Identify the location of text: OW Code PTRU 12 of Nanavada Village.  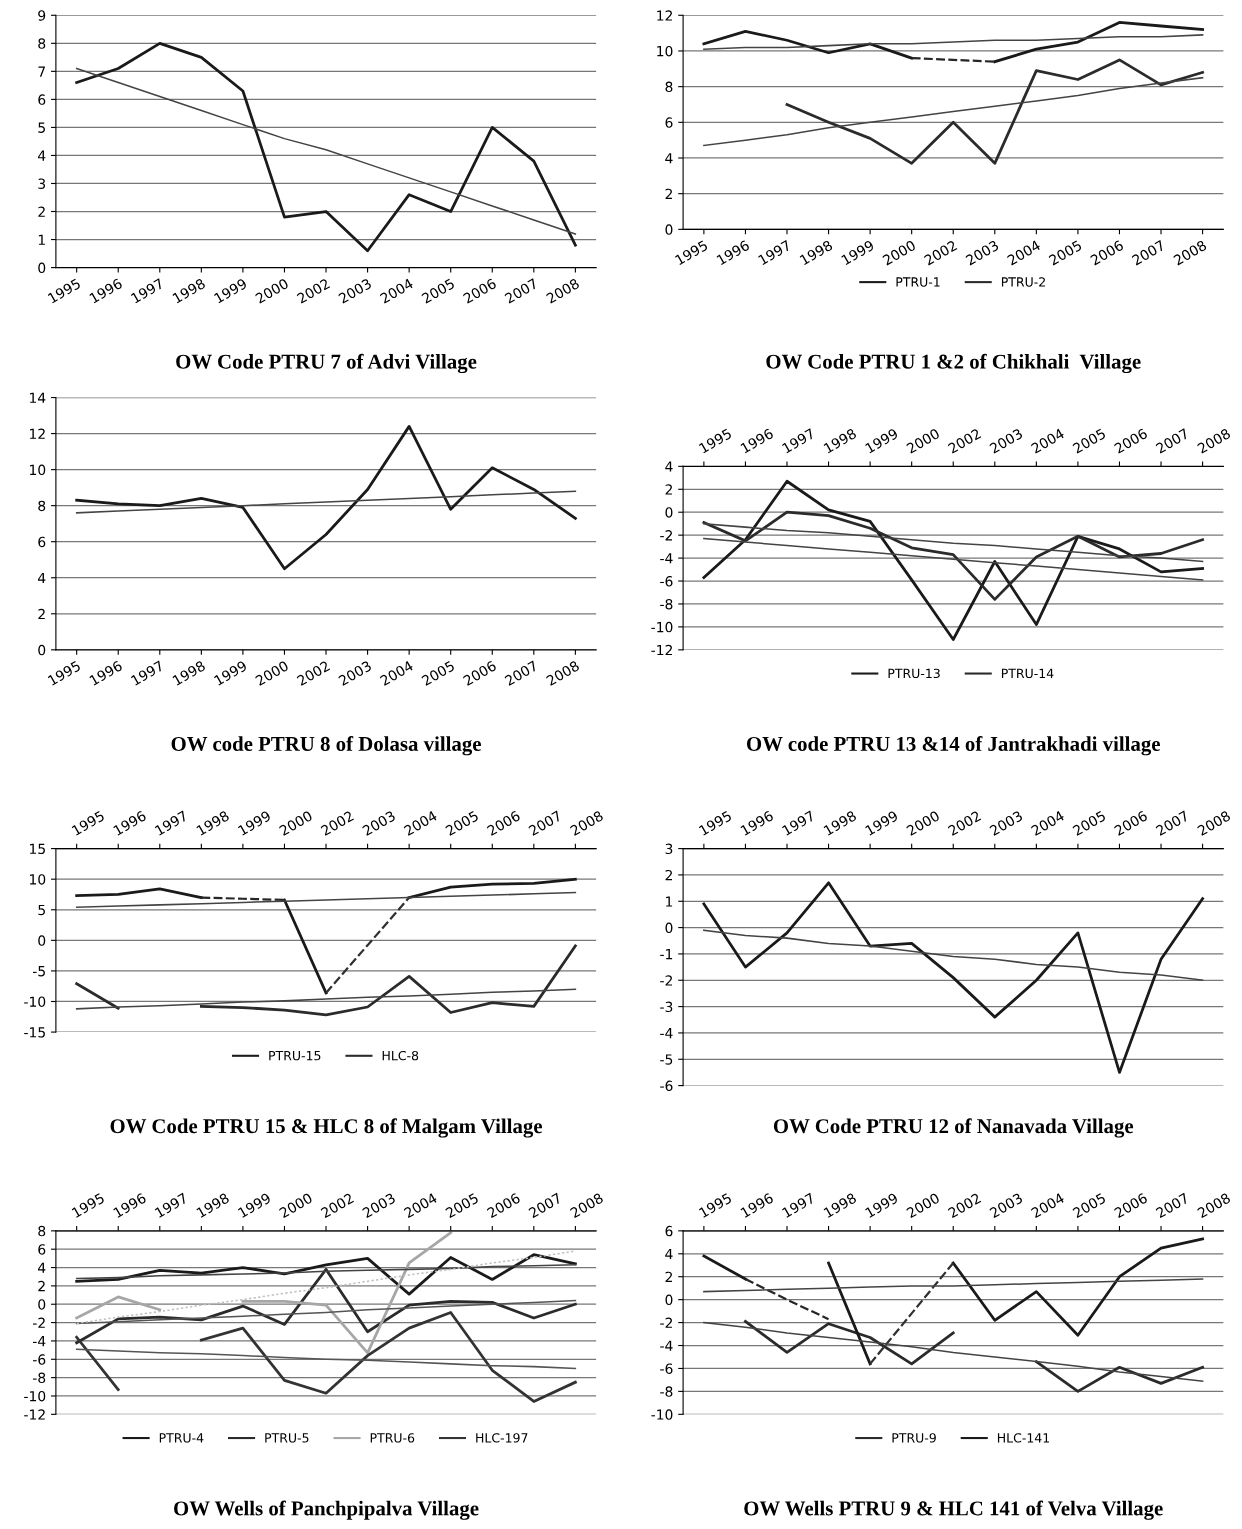
(953, 1128).